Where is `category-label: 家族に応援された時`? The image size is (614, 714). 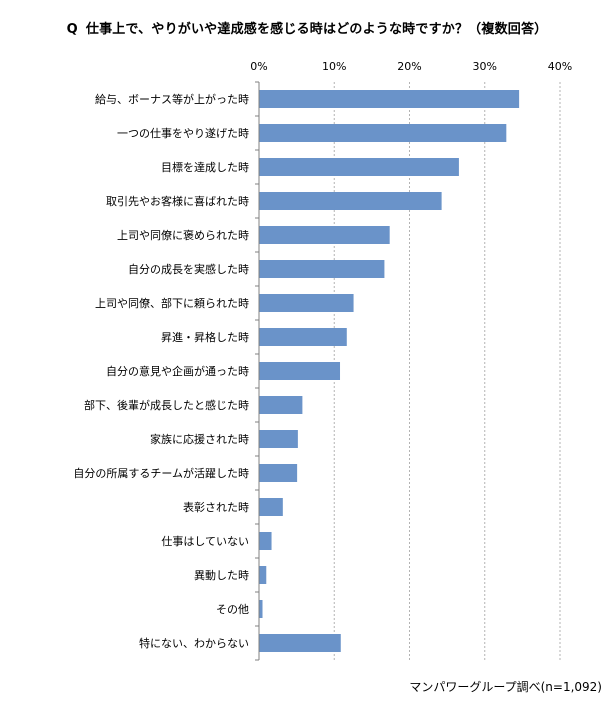
category-label: 家族に応援された時 is located at coordinates (199, 439).